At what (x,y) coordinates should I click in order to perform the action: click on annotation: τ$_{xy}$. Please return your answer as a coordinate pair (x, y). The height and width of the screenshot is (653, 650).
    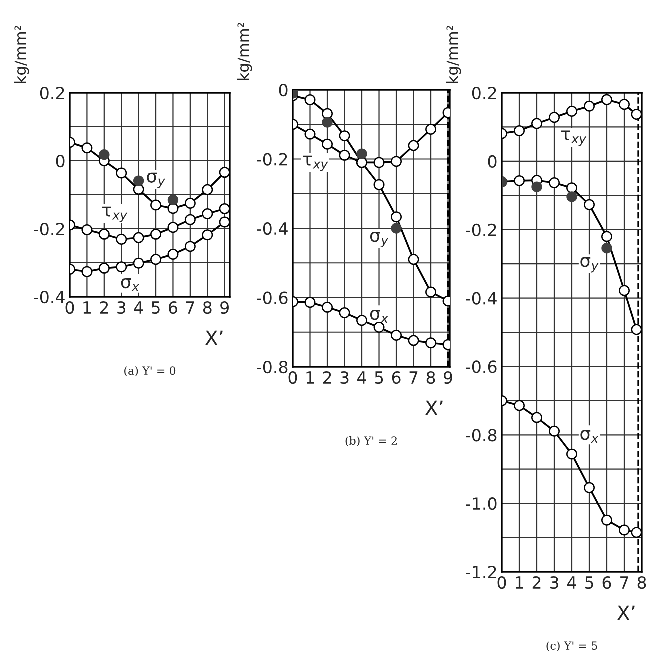
    Looking at the image, I should click on (115, 214).